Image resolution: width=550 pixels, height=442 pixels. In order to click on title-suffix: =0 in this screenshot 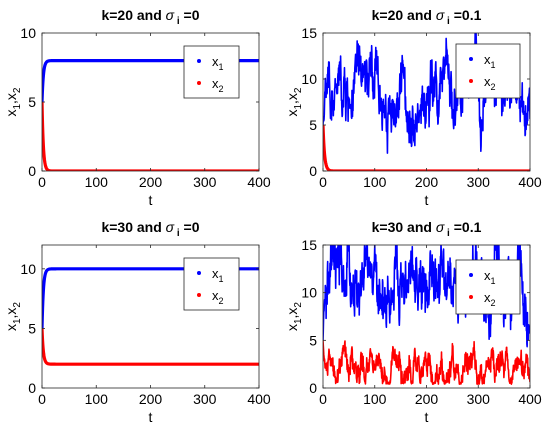, I will do `click(190, 15)`.